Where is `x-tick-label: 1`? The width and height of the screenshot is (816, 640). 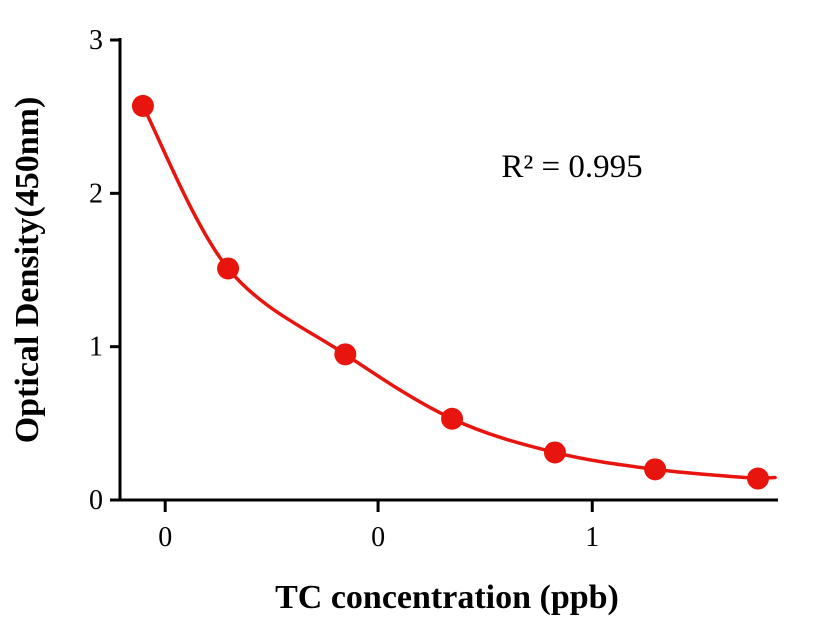
x-tick-label: 1 is located at coordinates (592, 537).